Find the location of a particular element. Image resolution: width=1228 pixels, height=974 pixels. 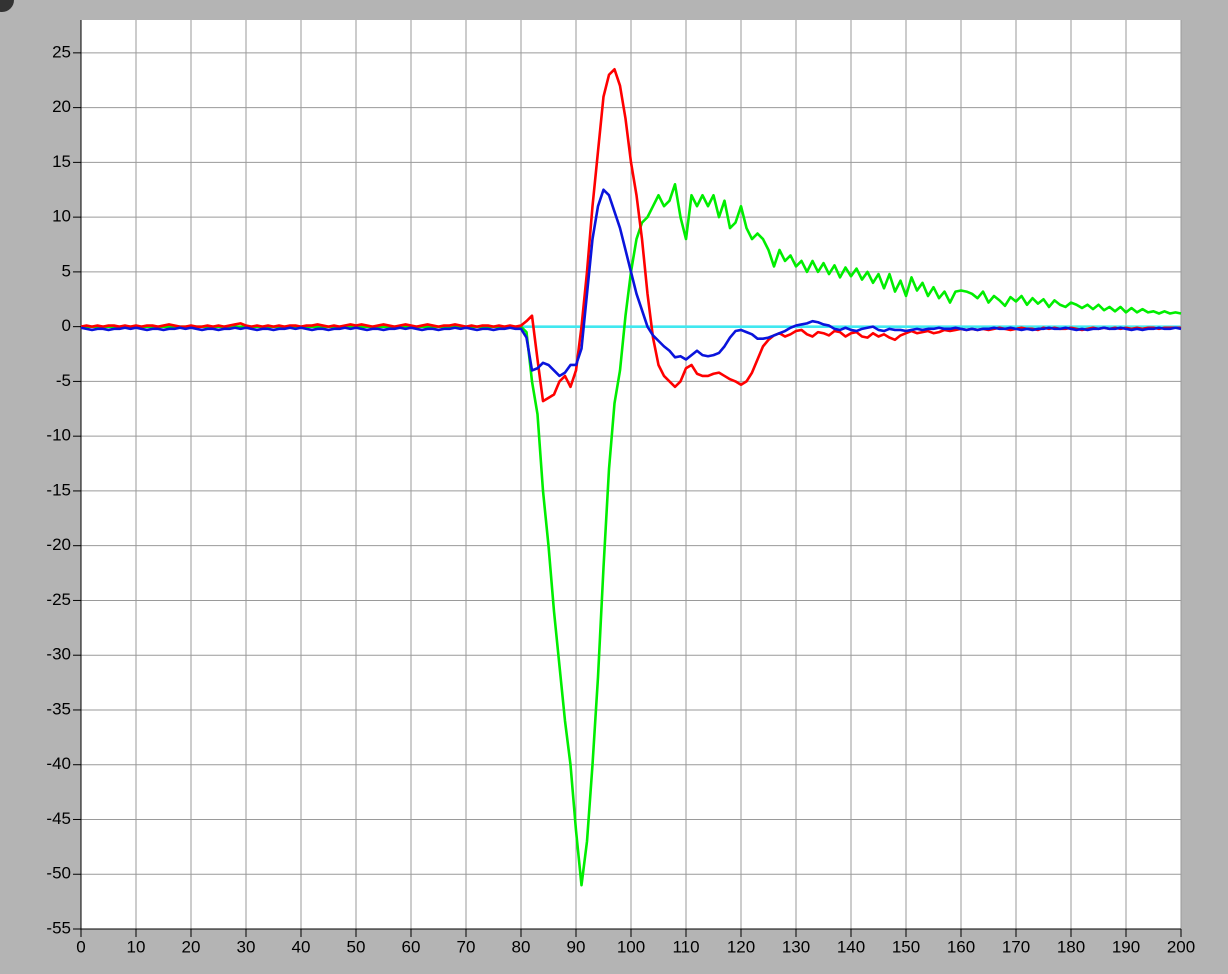

x-tick-label: 170 is located at coordinates (1016, 946).